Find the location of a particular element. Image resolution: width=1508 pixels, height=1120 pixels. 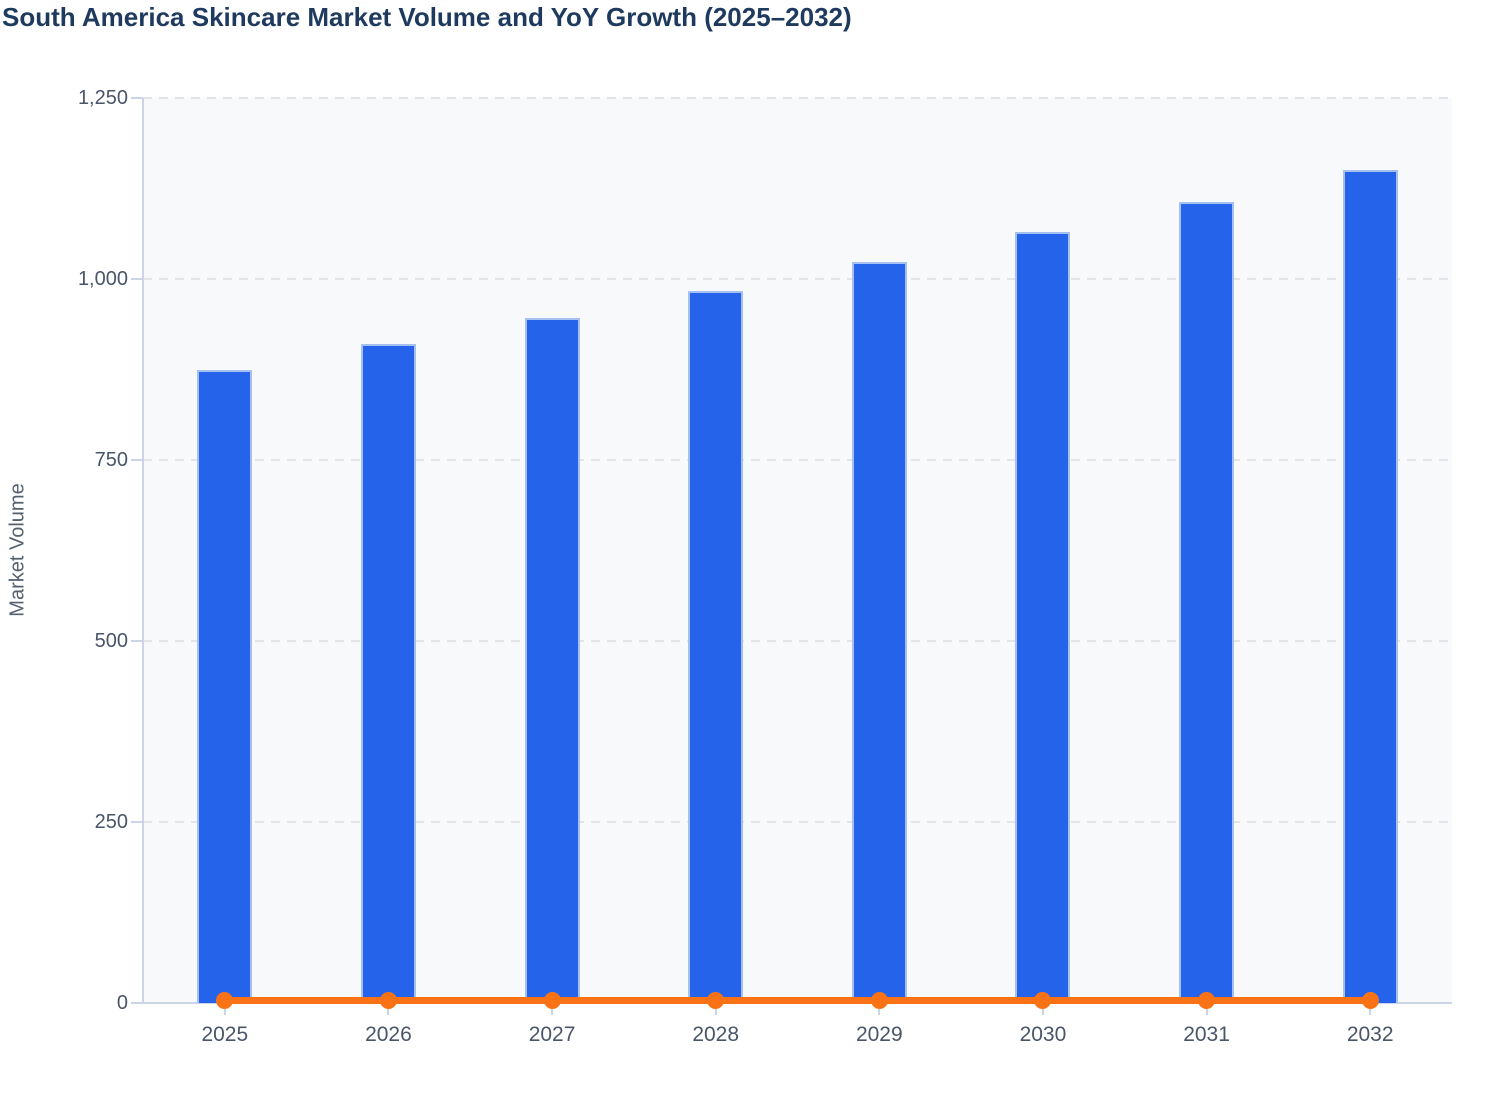

x-tick-label: 2030 is located at coordinates (1043, 1034).